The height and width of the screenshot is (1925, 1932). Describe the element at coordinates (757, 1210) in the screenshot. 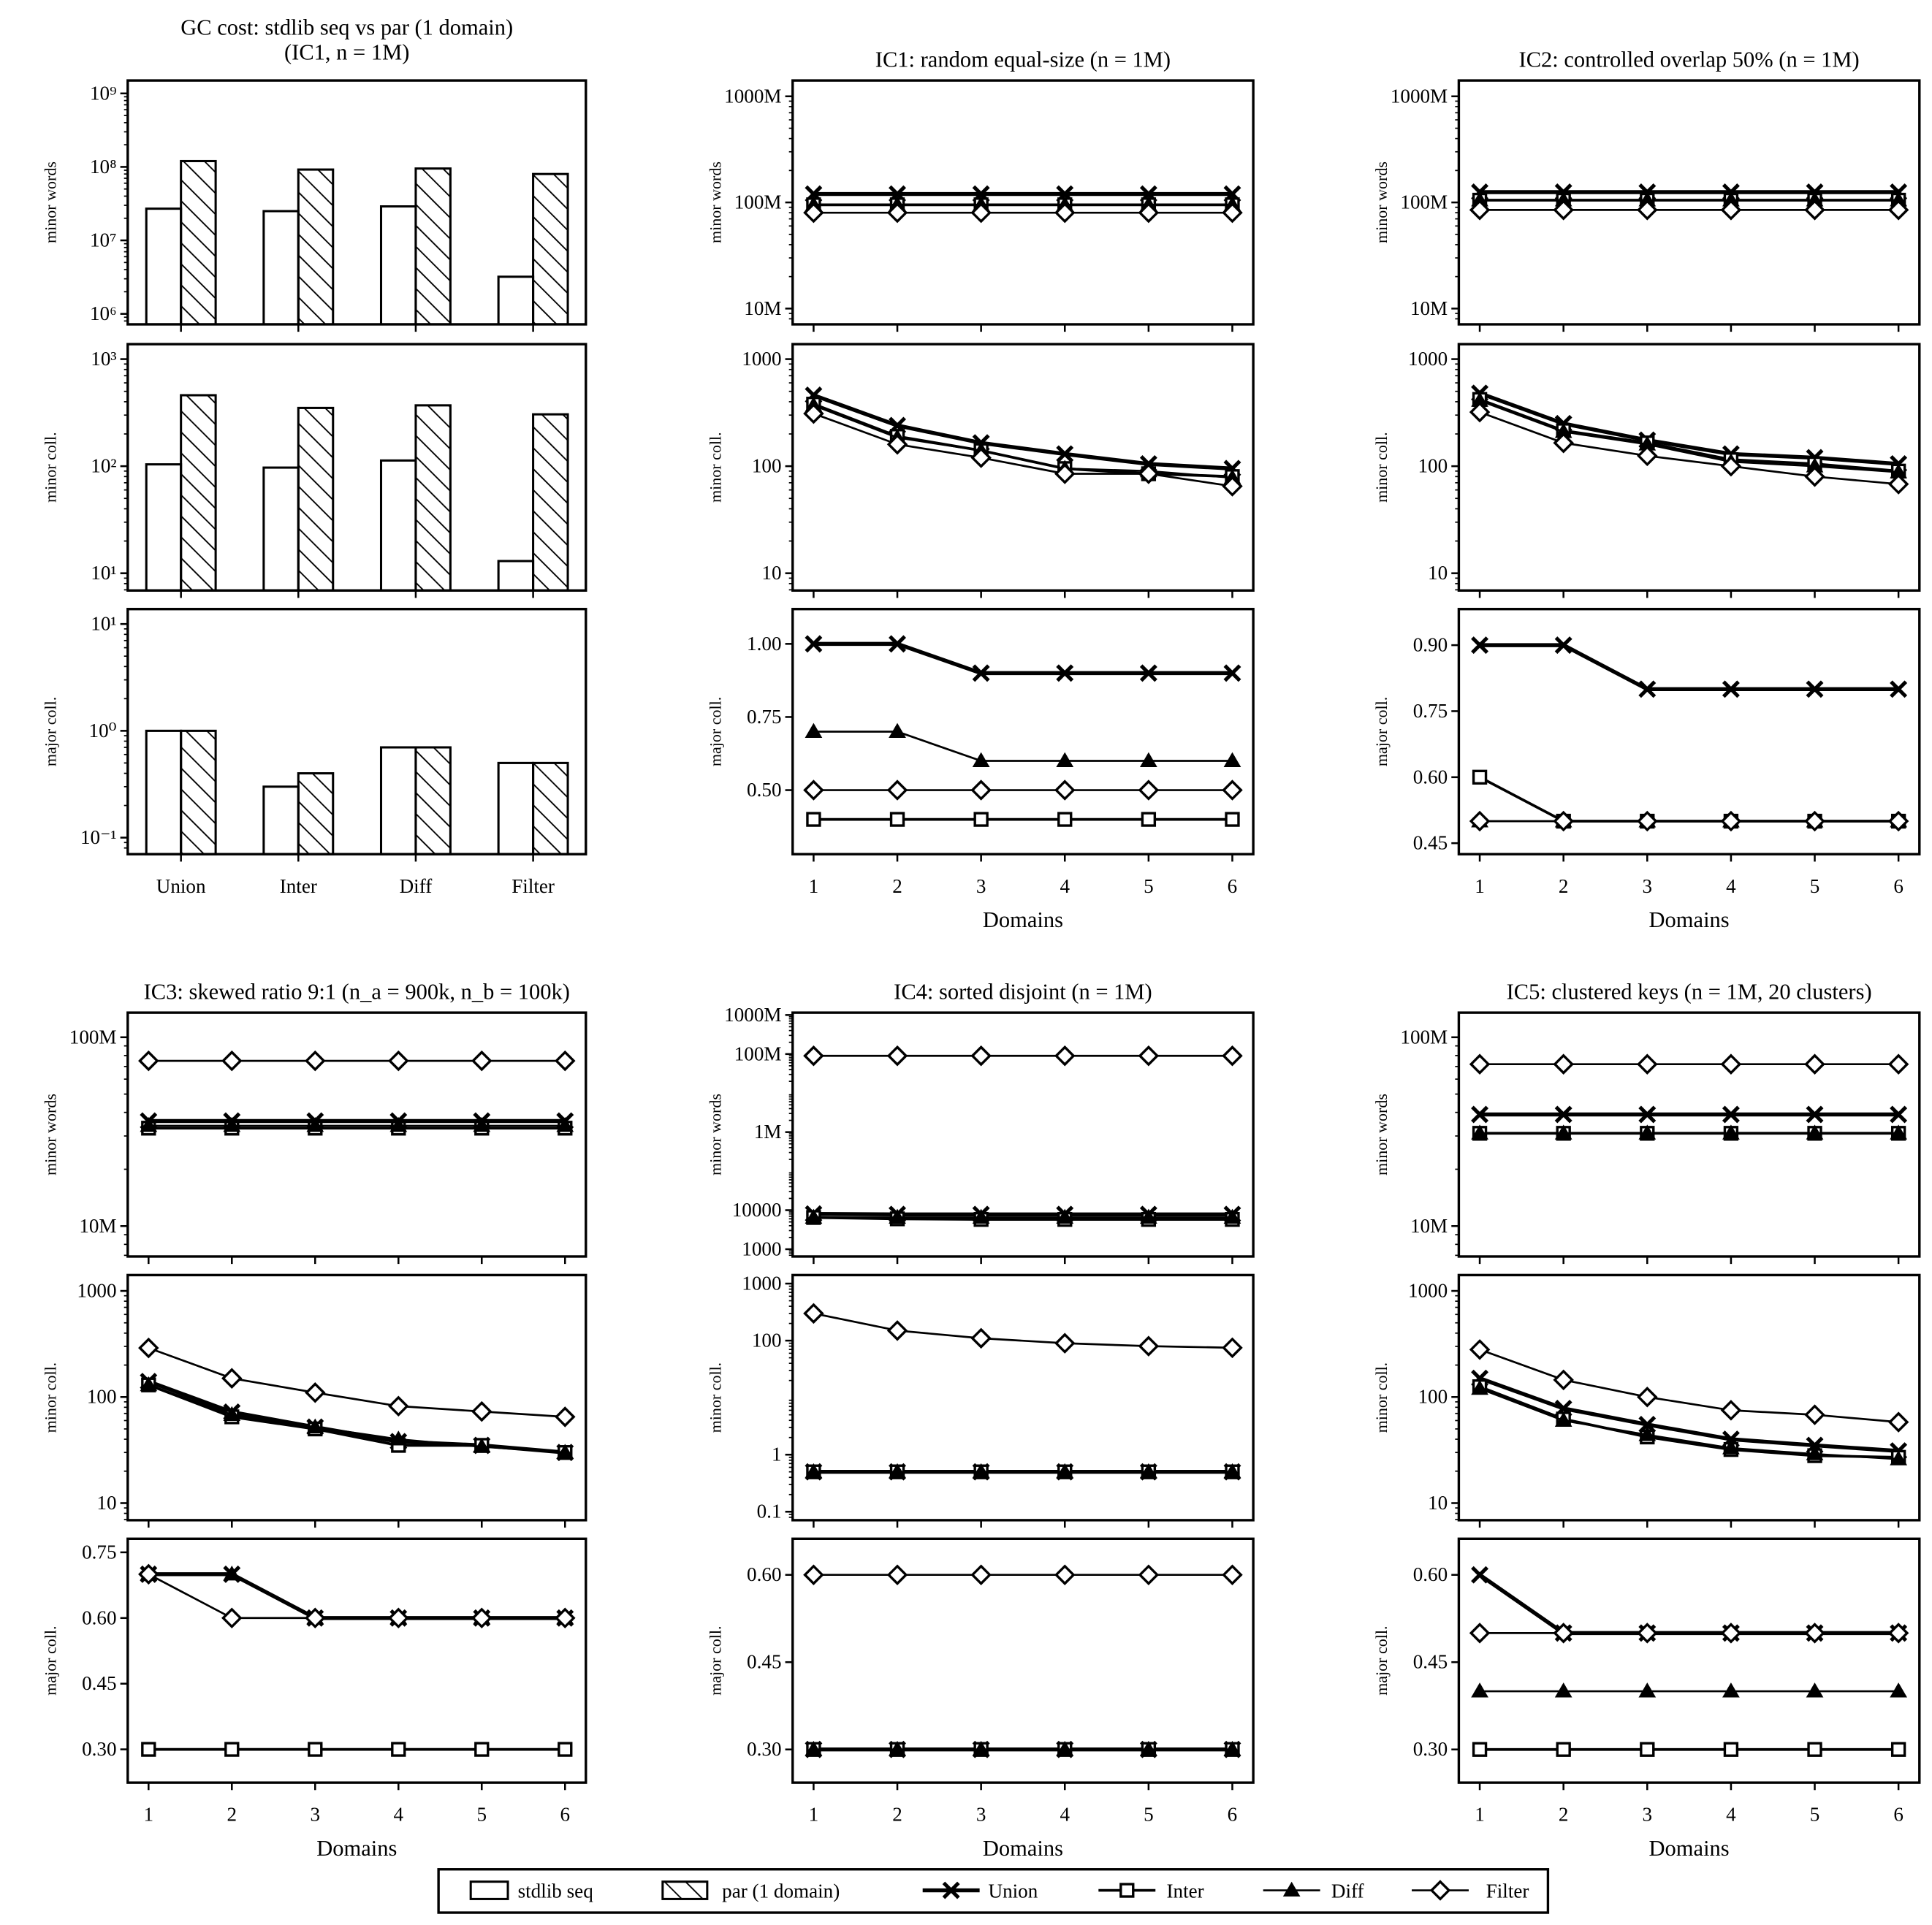

I see `y-tick-label: 10000` at that location.